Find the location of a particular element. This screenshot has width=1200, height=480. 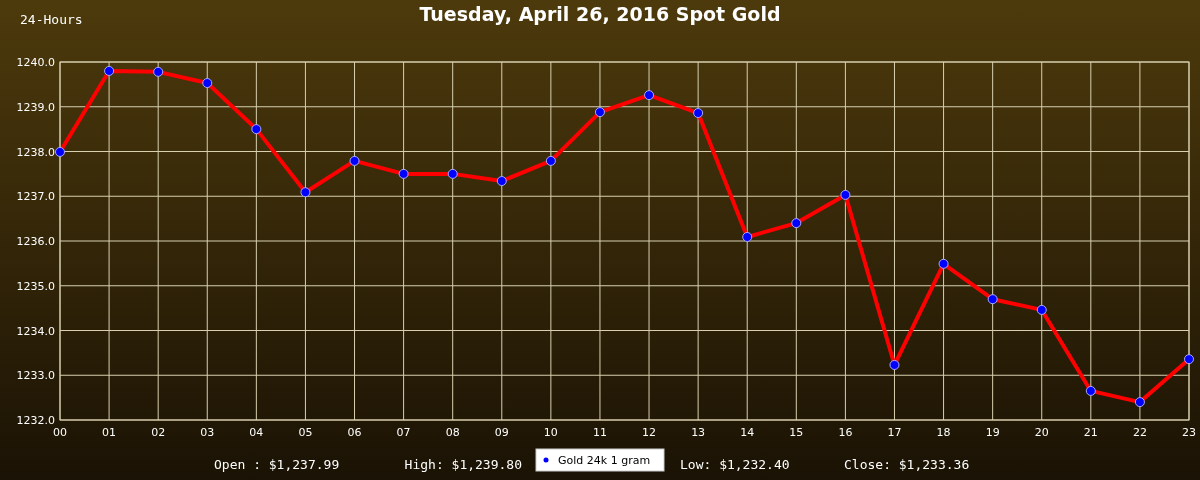

x-tick-label: 12 is located at coordinates (649, 432).